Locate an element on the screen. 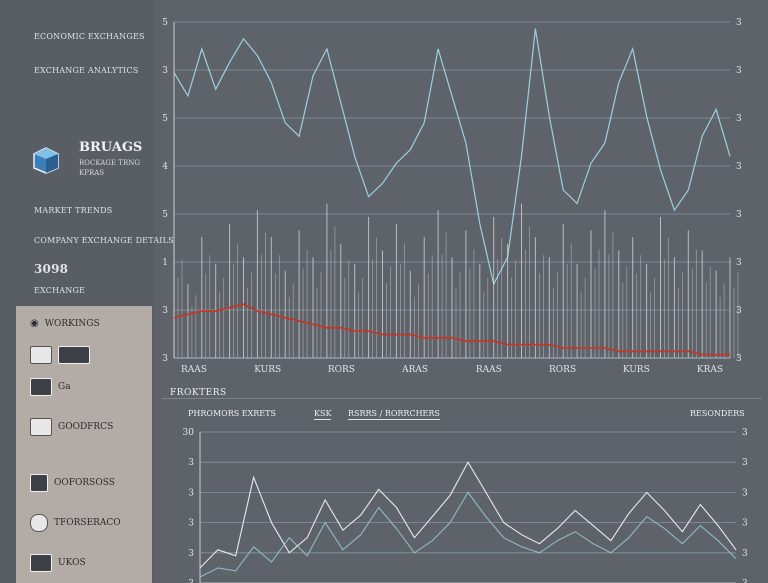  panel-item-user: Ga is located at coordinates (50, 387).